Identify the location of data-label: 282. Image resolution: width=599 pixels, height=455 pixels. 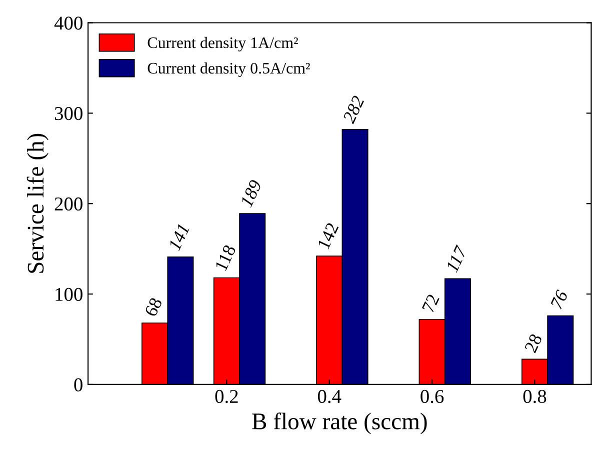
(353, 109).